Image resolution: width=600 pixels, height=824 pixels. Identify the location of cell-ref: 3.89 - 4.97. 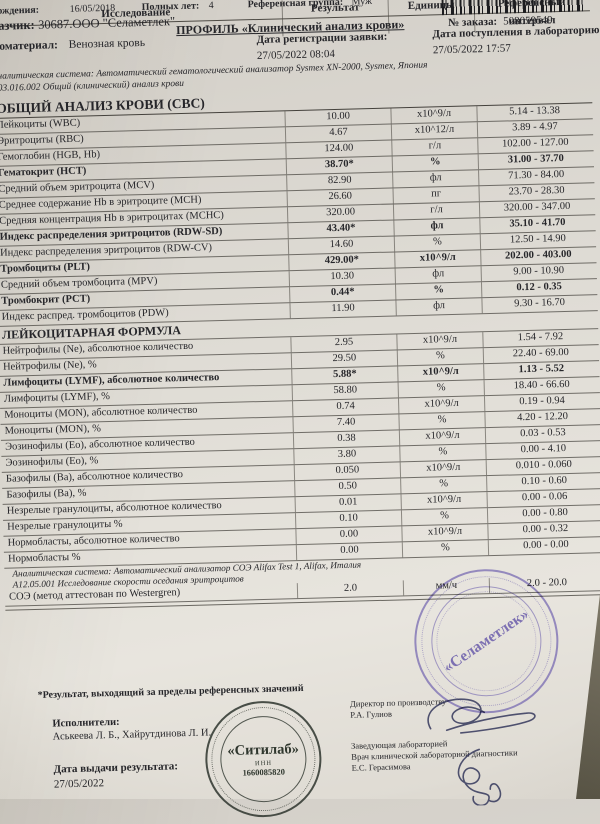
(534, 128).